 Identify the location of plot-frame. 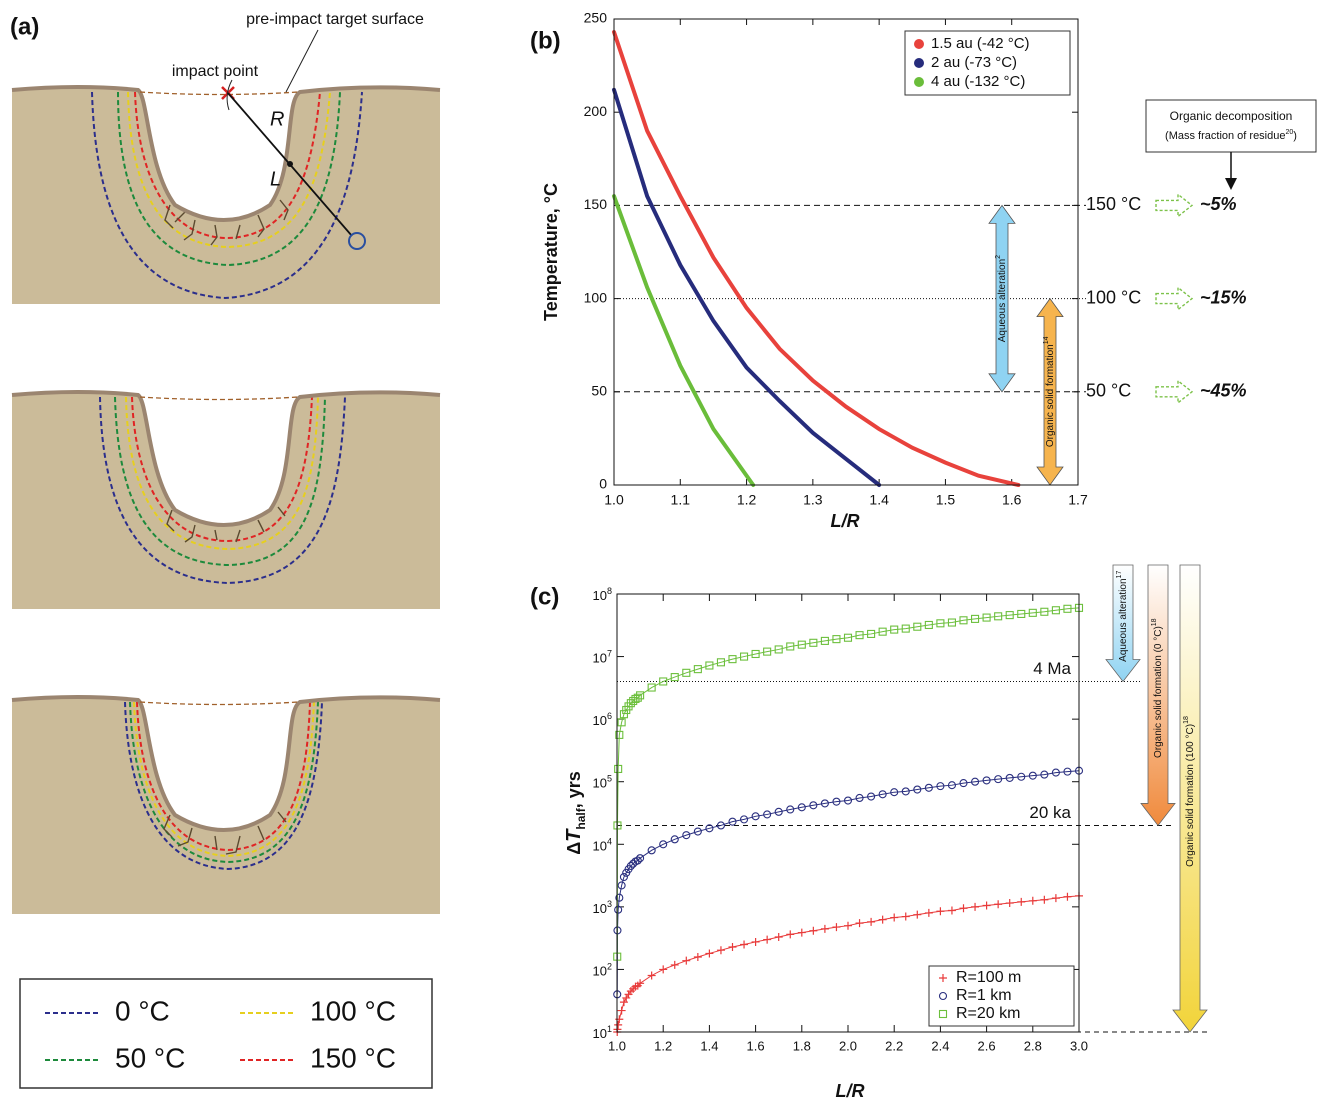
(848, 813).